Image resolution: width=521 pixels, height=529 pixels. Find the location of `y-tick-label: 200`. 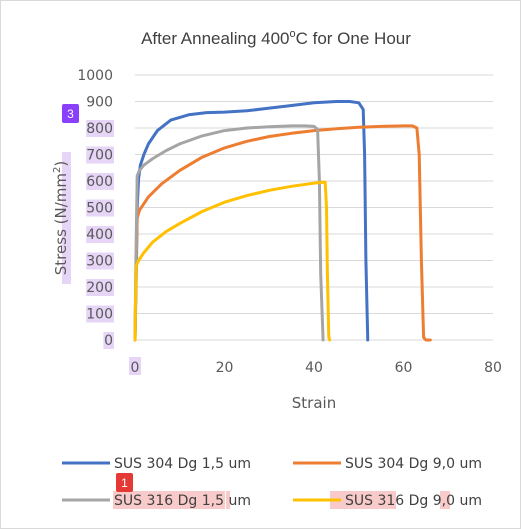

y-tick-label: 200 is located at coordinates (99, 288).